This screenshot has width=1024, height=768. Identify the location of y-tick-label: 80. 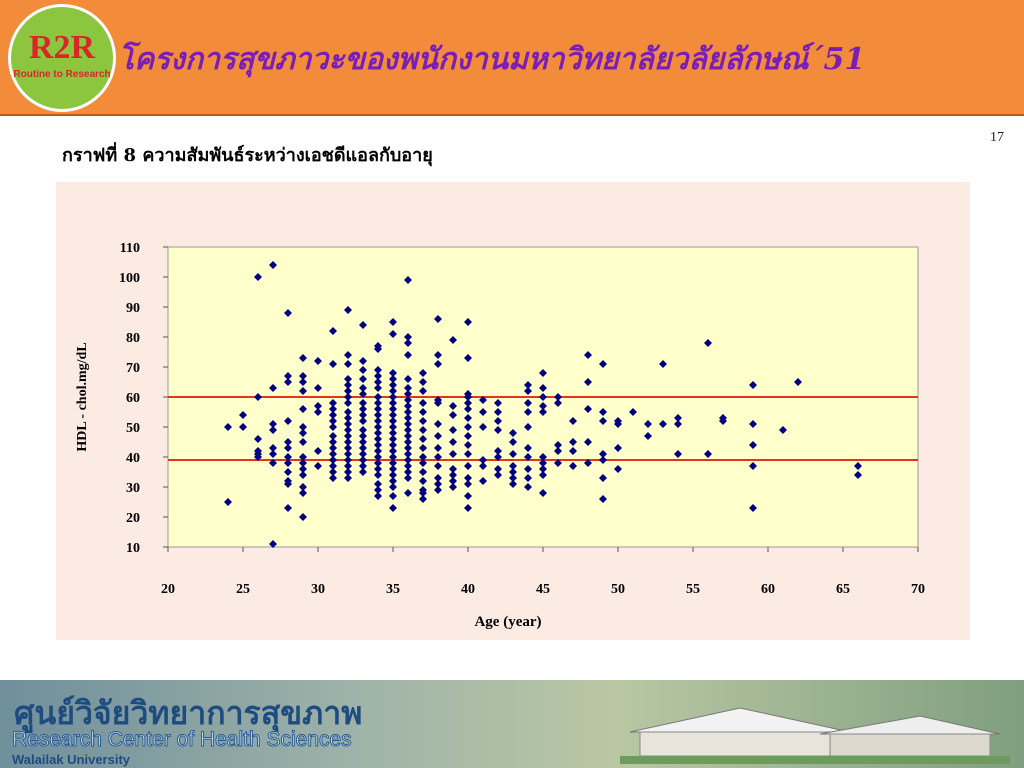
(133, 338).